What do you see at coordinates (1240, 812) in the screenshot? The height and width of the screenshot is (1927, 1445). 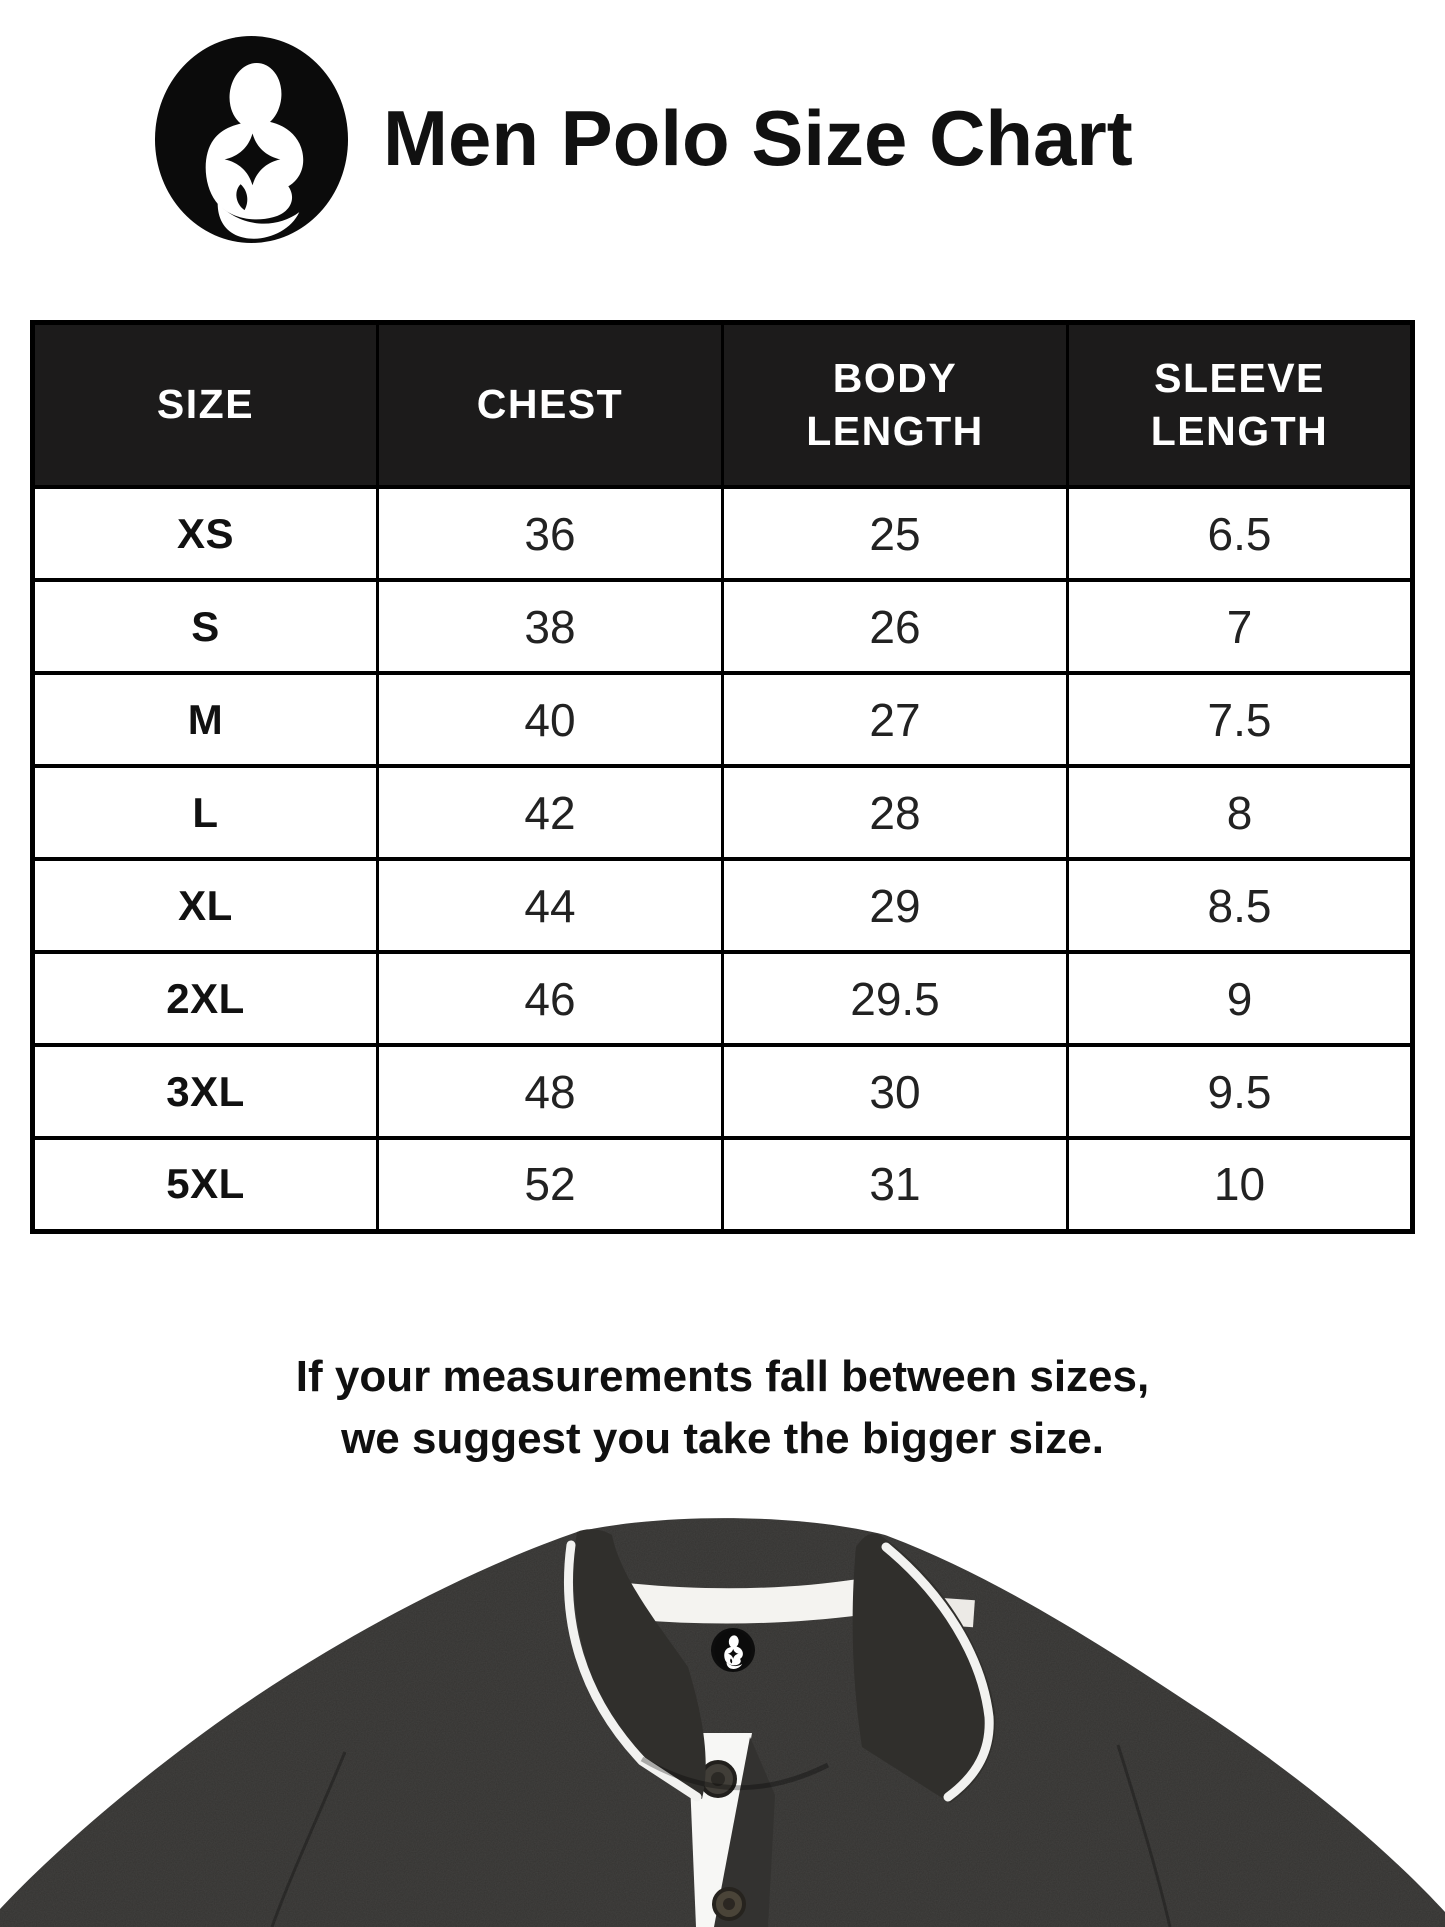 I see `sleeve-length-cell: 8` at bounding box center [1240, 812].